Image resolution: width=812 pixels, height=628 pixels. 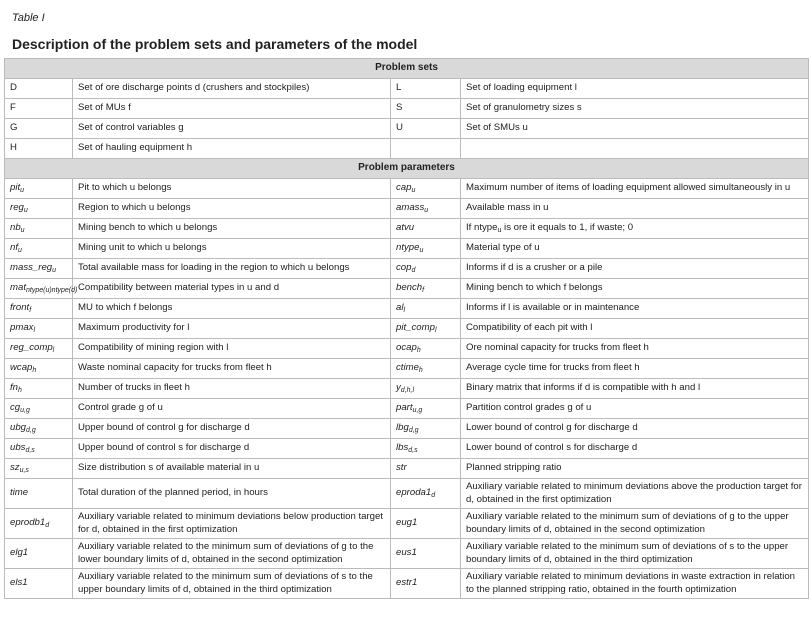 I want to click on description-cell: Lower bound of control g for discharge d, so click(x=634, y=428).